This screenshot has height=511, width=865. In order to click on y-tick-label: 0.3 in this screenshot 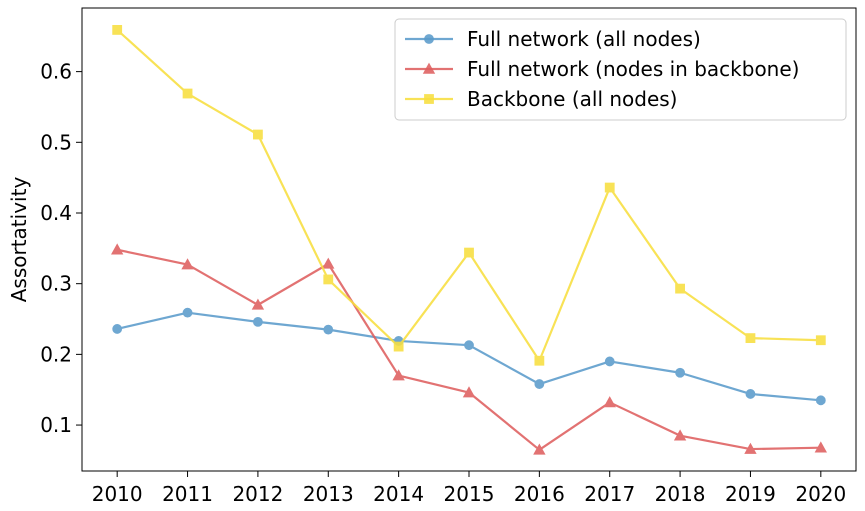, I will do `click(56, 284)`.